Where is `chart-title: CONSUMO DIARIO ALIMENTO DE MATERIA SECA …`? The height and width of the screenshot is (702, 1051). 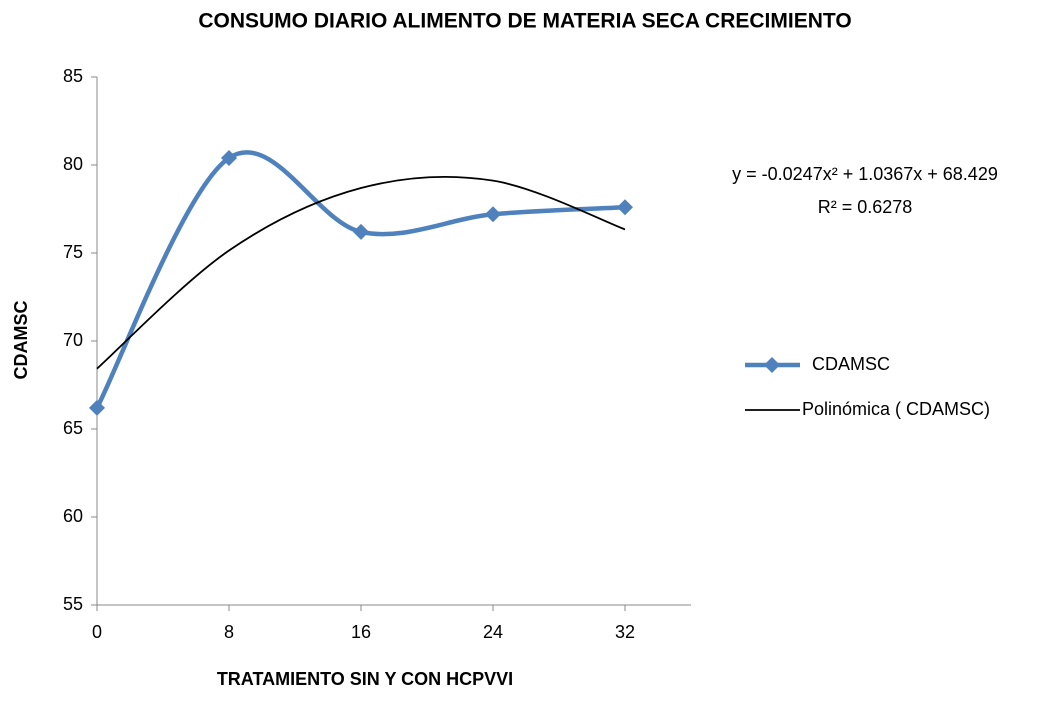
chart-title: CONSUMO DIARIO ALIMENTO DE MATERIA SECA … is located at coordinates (524, 21).